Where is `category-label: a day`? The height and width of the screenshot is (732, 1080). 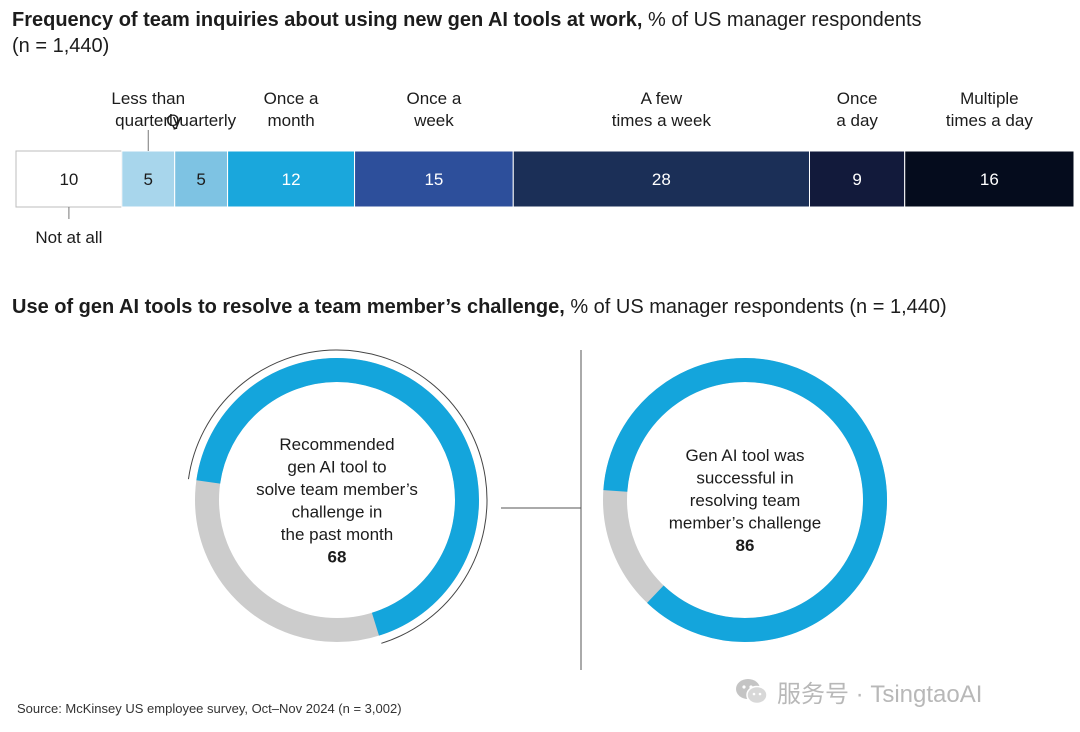 category-label: a day is located at coordinates (857, 120).